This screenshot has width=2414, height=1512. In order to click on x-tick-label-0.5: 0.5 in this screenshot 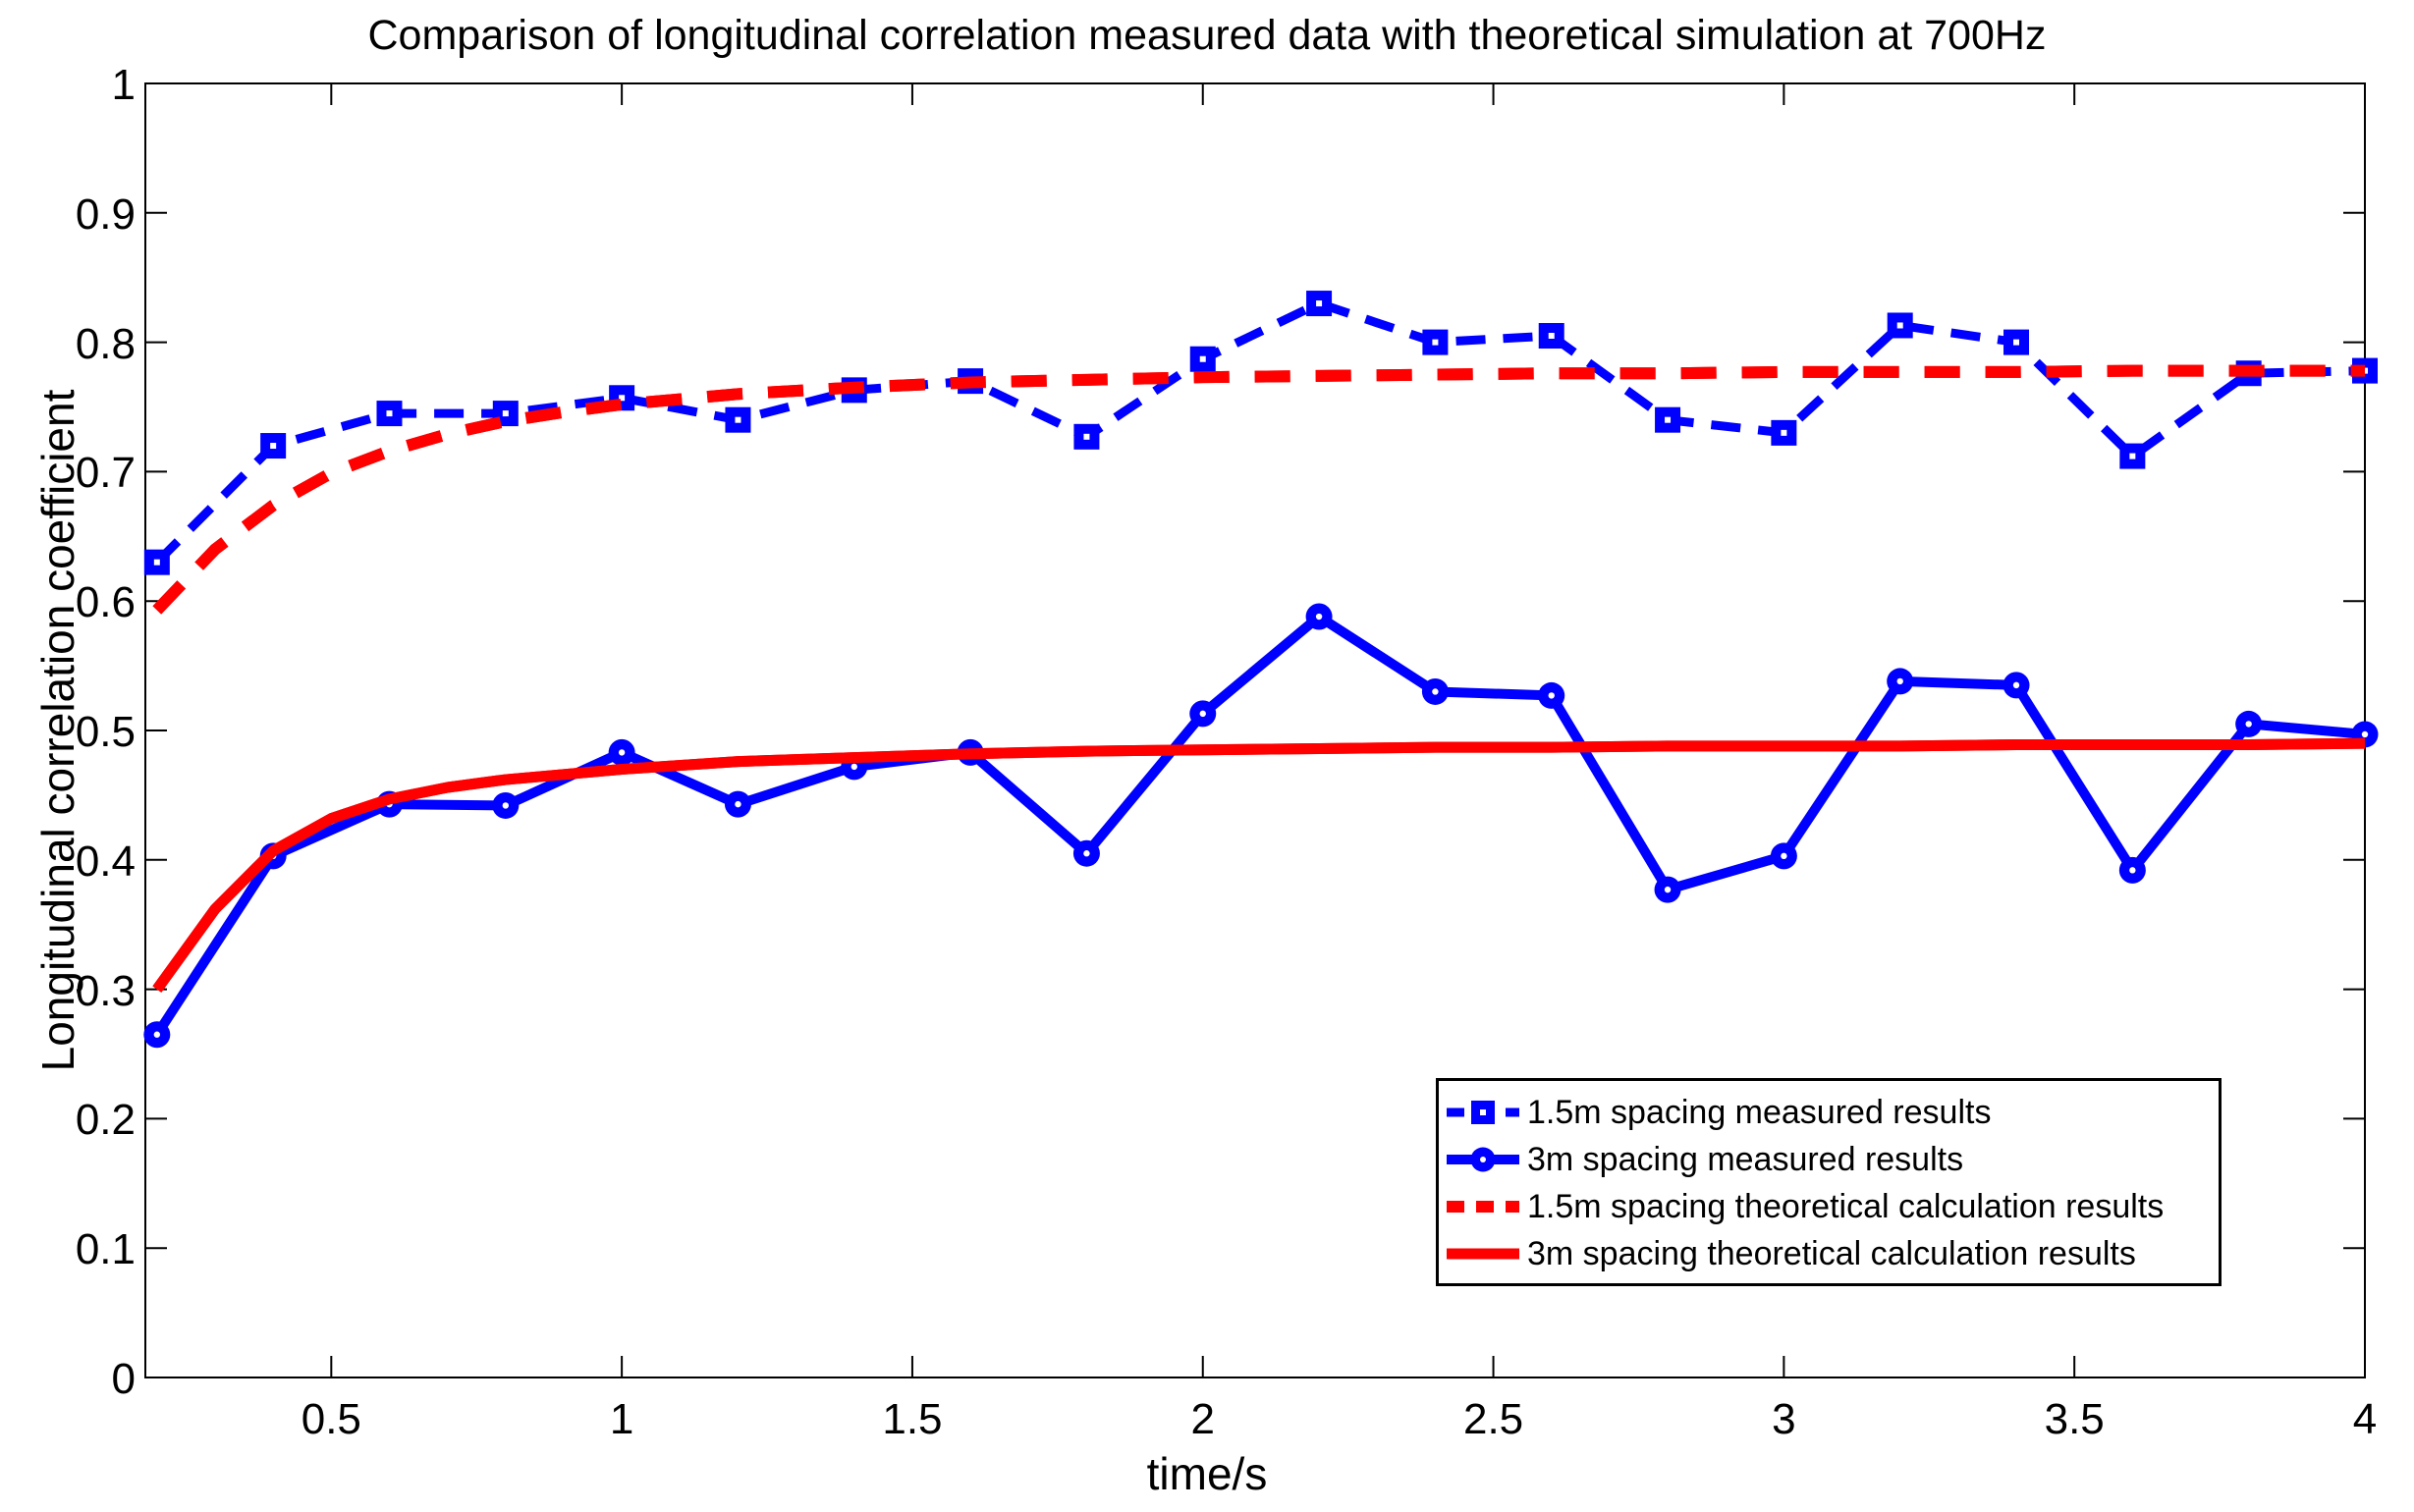, I will do `click(331, 1419)`.